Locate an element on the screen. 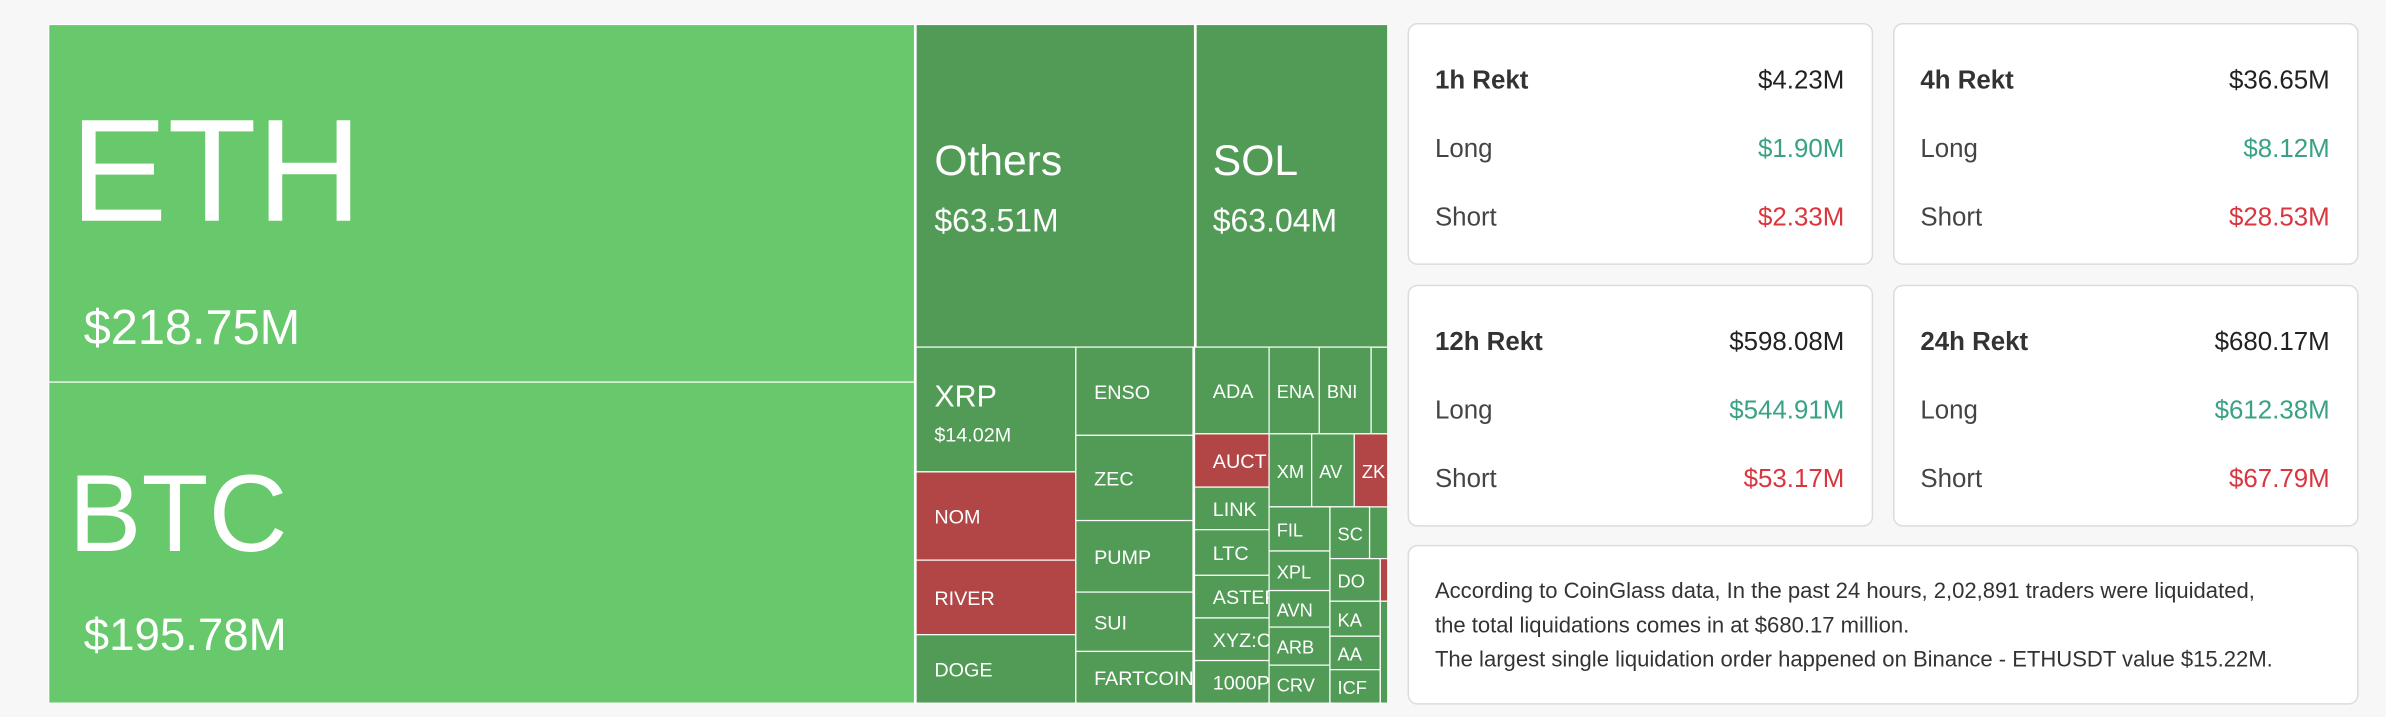 The width and height of the screenshot is (2386, 717). tile-content: RIVER is located at coordinates (964, 599).